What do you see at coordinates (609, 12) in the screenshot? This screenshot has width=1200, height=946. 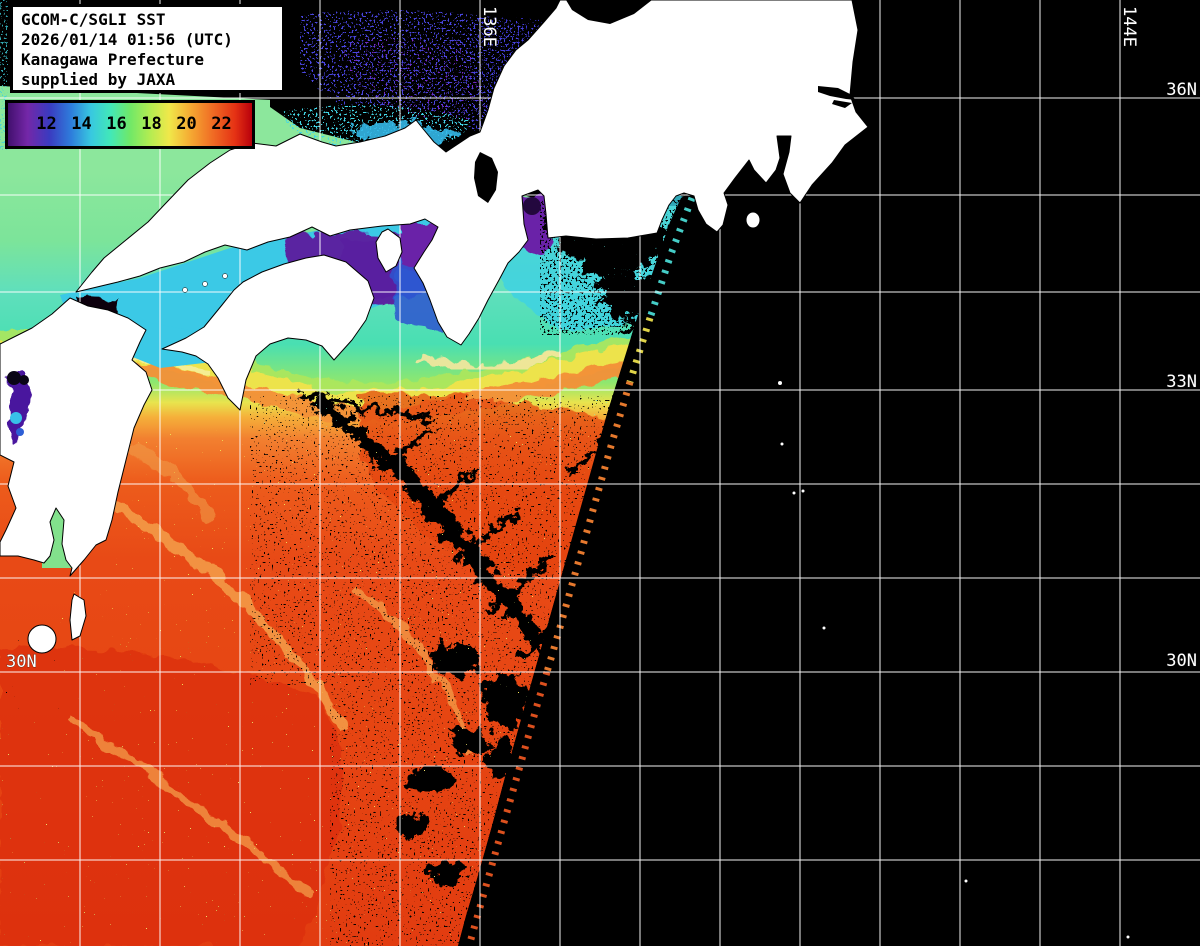 I see `toyama-bay` at bounding box center [609, 12].